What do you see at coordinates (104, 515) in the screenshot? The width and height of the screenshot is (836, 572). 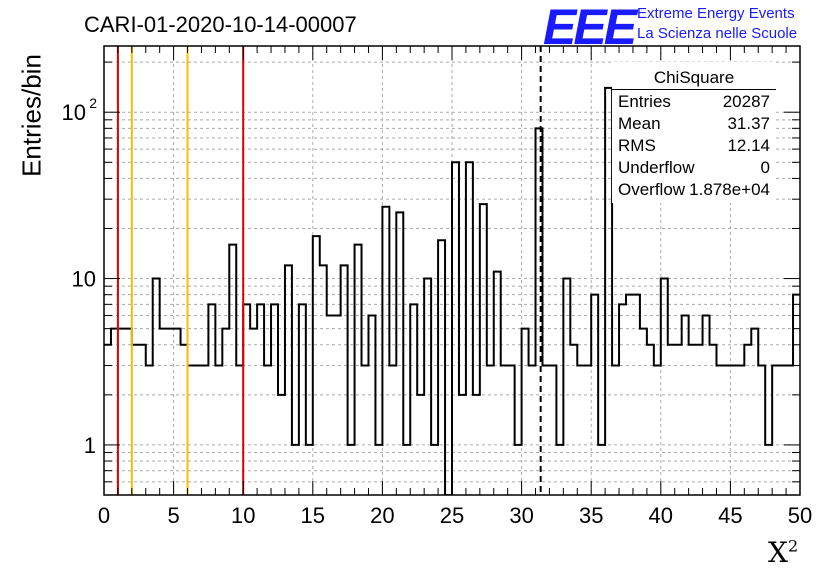 I see `x-tick-label: 0` at bounding box center [104, 515].